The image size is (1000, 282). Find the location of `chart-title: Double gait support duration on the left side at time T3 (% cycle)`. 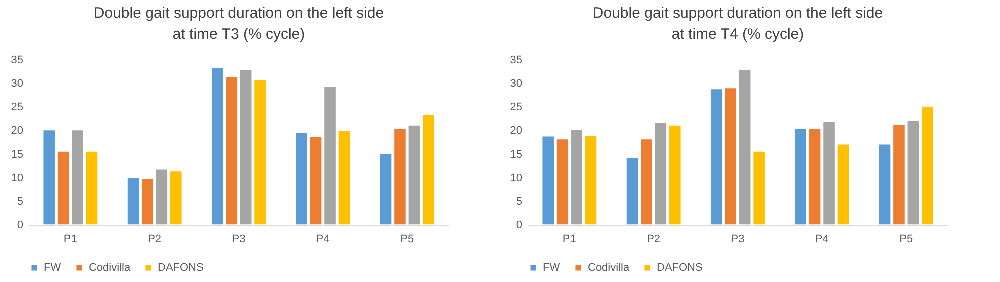

chart-title: Double gait support duration on the left side at time T3 (% cycle) is located at coordinates (239, 24).